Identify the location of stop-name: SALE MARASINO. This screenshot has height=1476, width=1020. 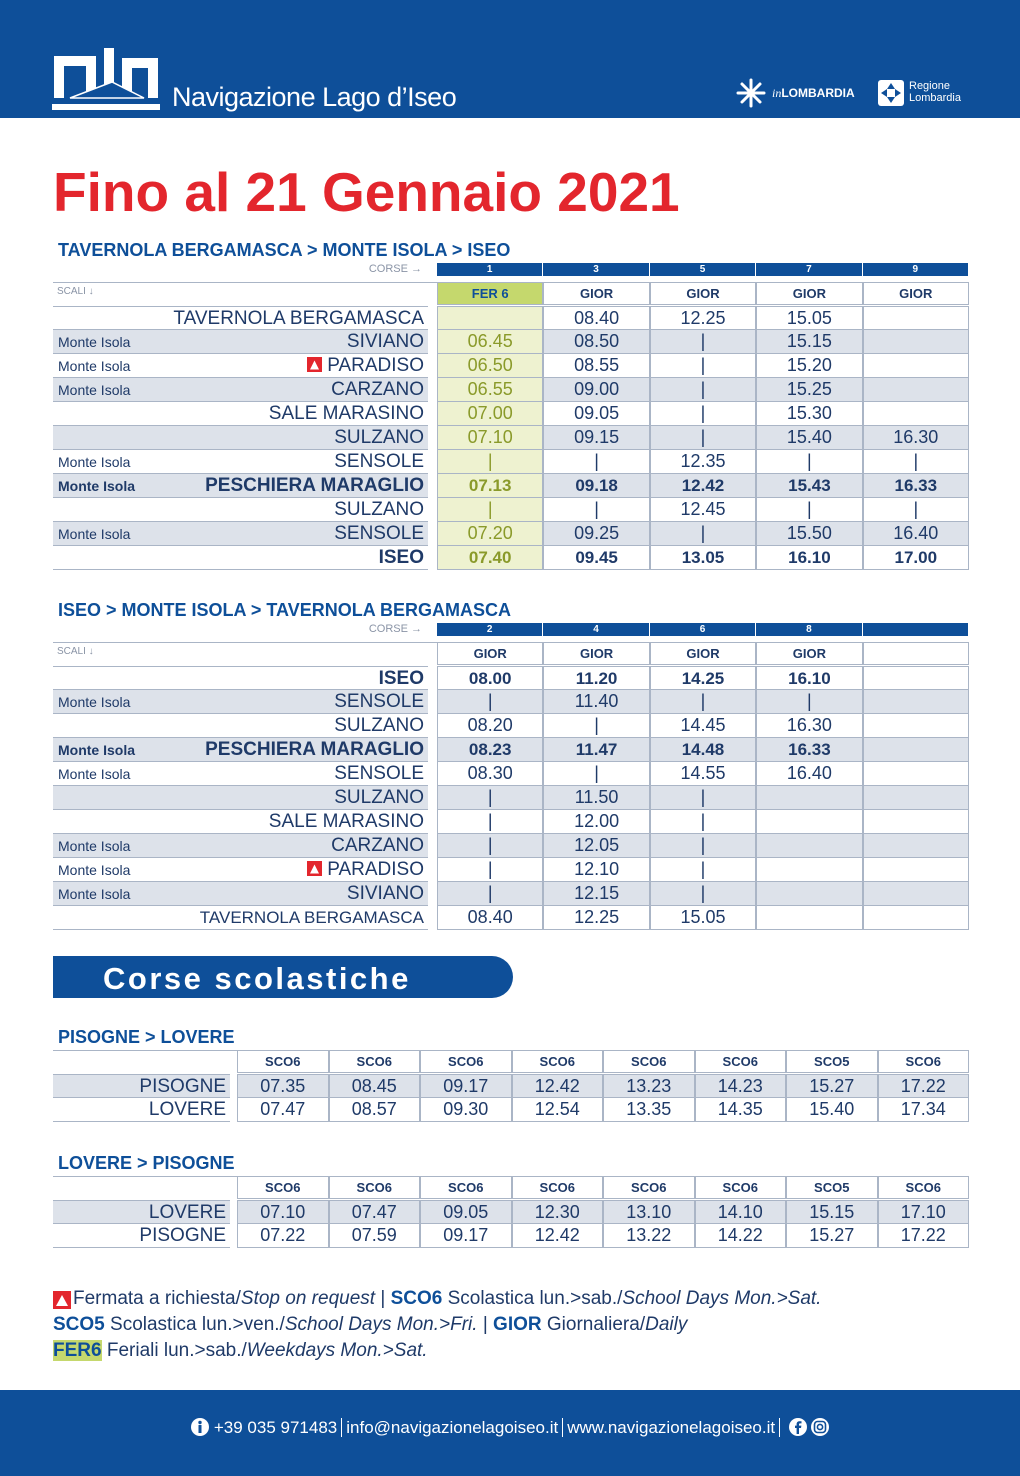
(346, 413).